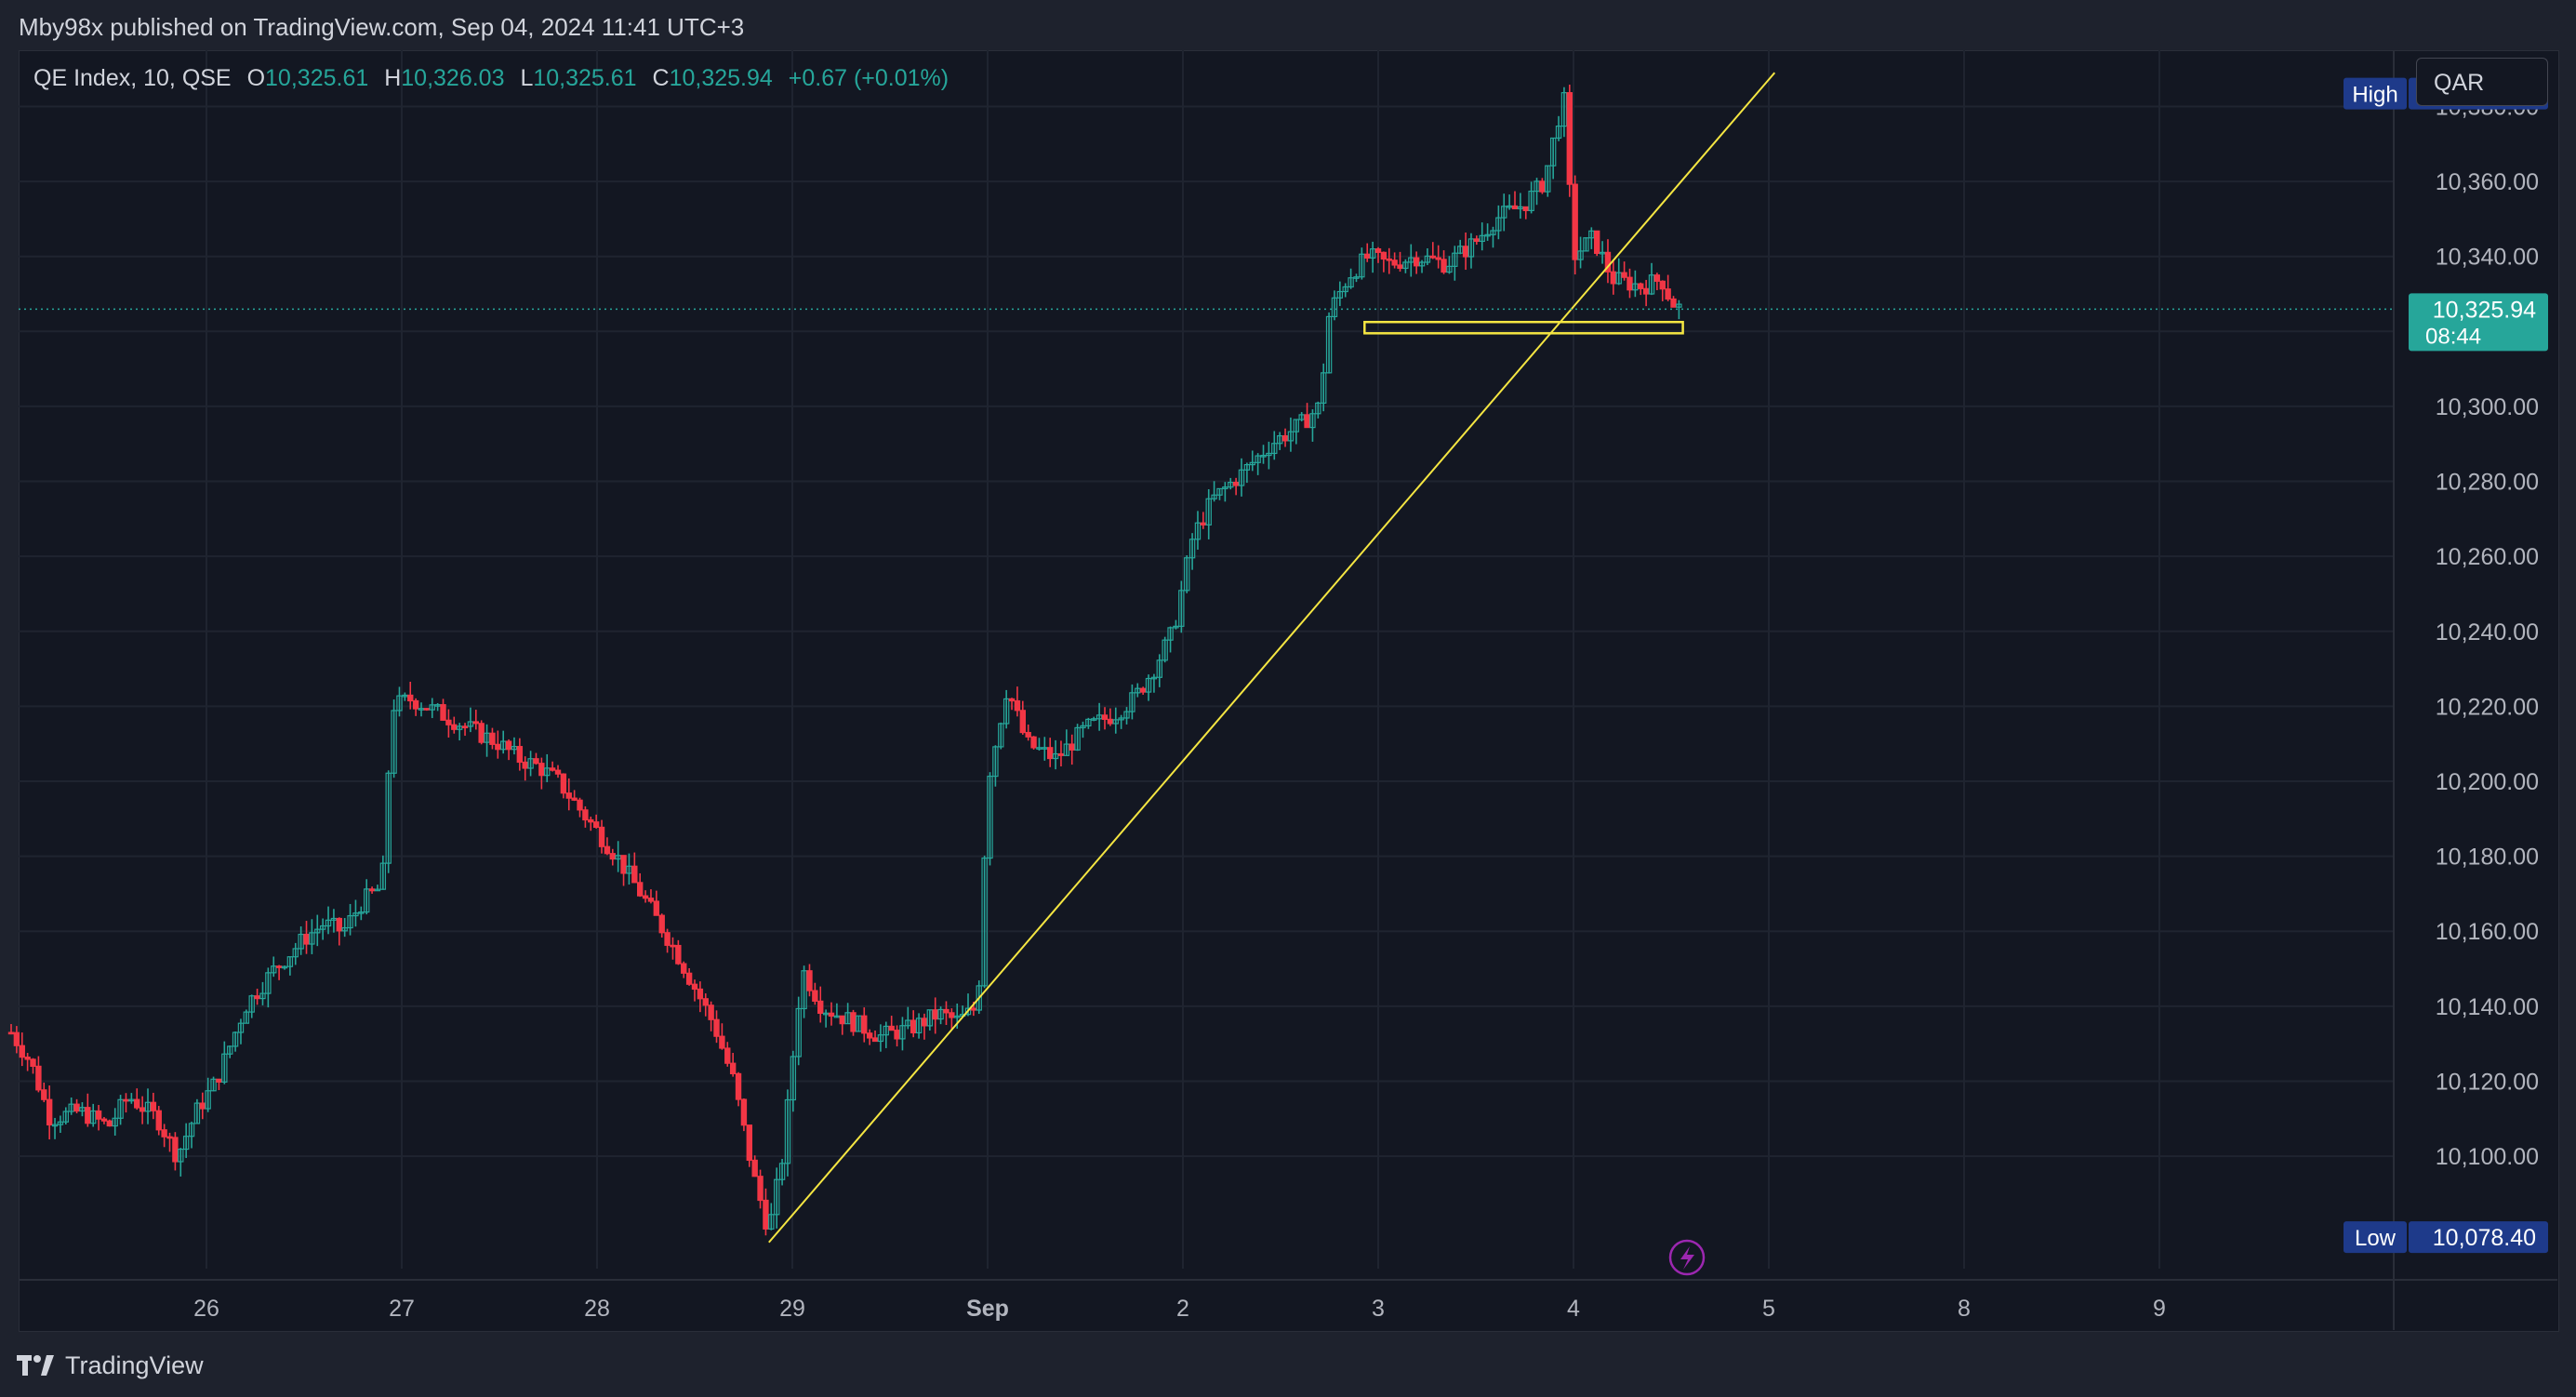 This screenshot has width=2576, height=1397. What do you see at coordinates (2484, 1238) in the screenshot?
I see `low-marker-value: 10,078.40` at bounding box center [2484, 1238].